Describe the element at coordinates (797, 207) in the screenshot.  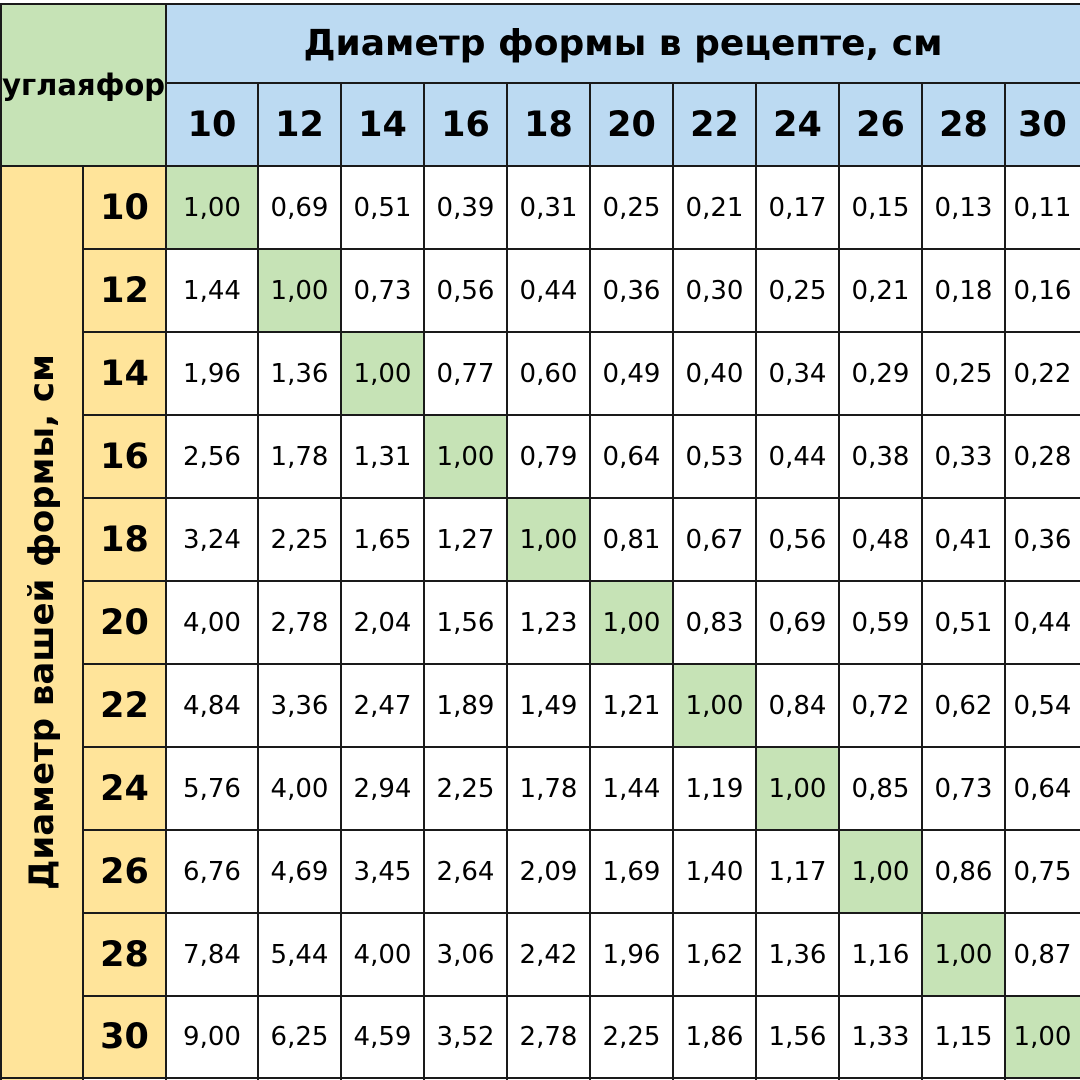
I see `table-cell: 0,17` at that location.